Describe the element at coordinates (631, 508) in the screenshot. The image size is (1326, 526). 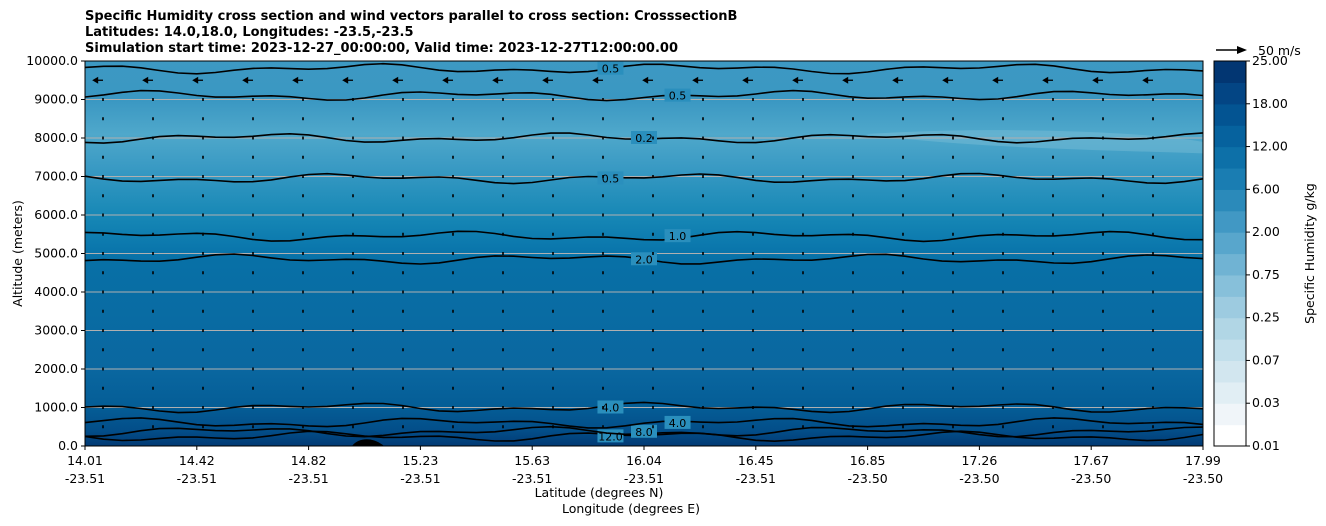
I see `x-axis-label-lon: Longitude (degrees E)` at that location.